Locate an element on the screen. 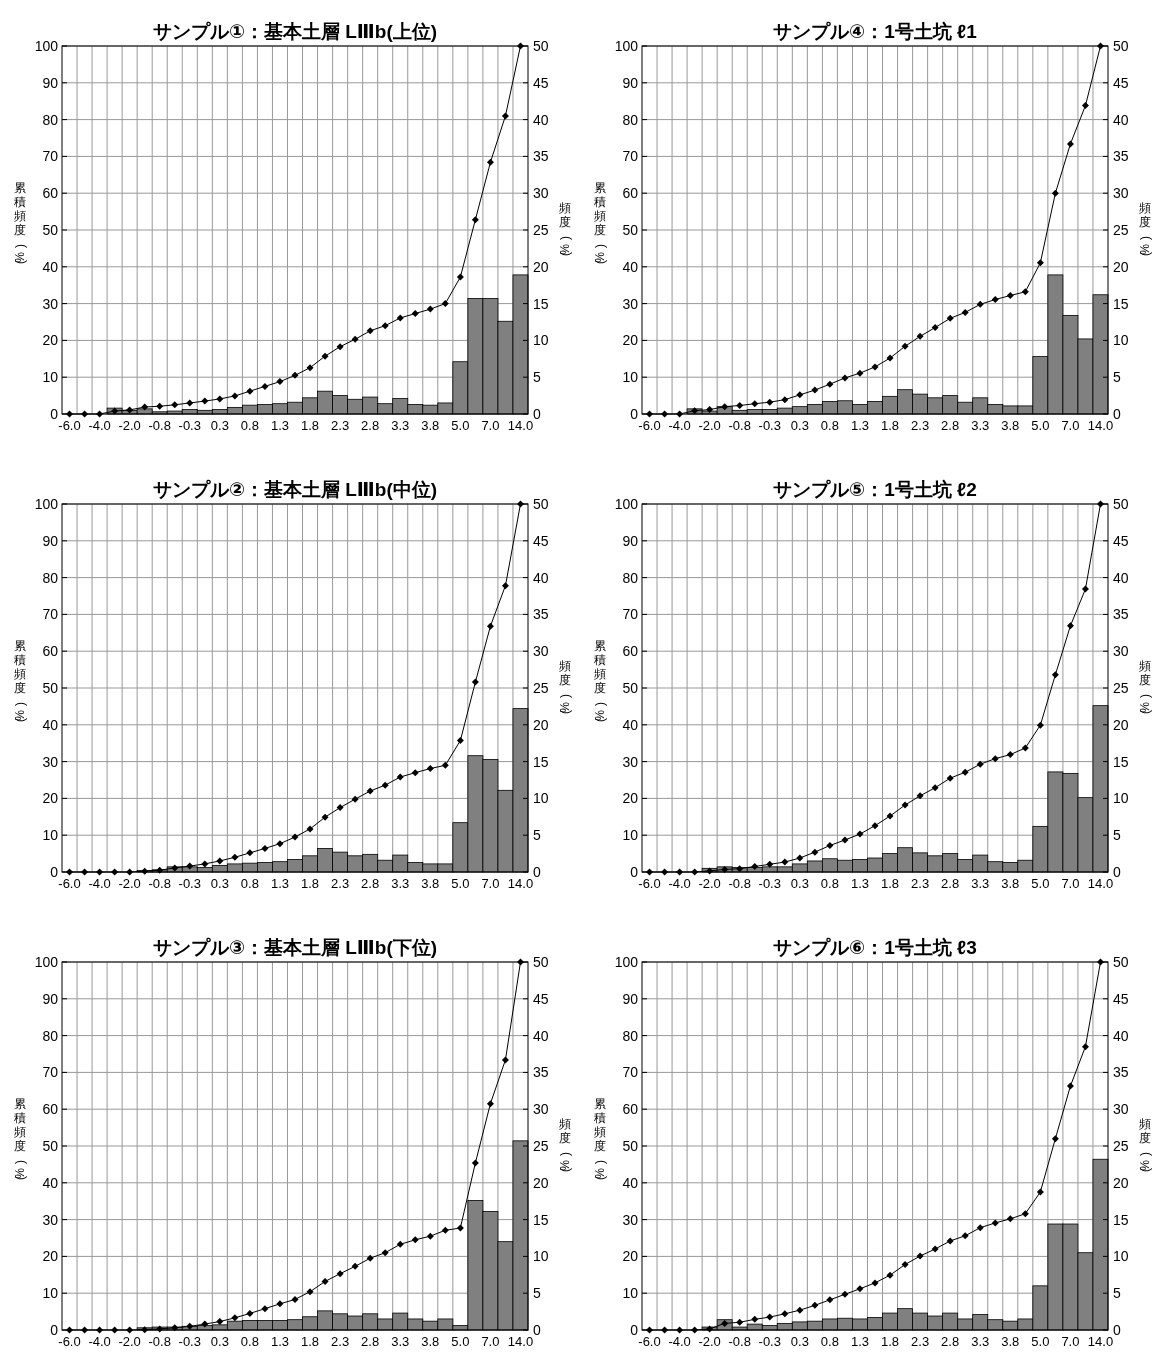 The image size is (1158, 1354). x-tick-label: -6.0 is located at coordinates (649, 425).